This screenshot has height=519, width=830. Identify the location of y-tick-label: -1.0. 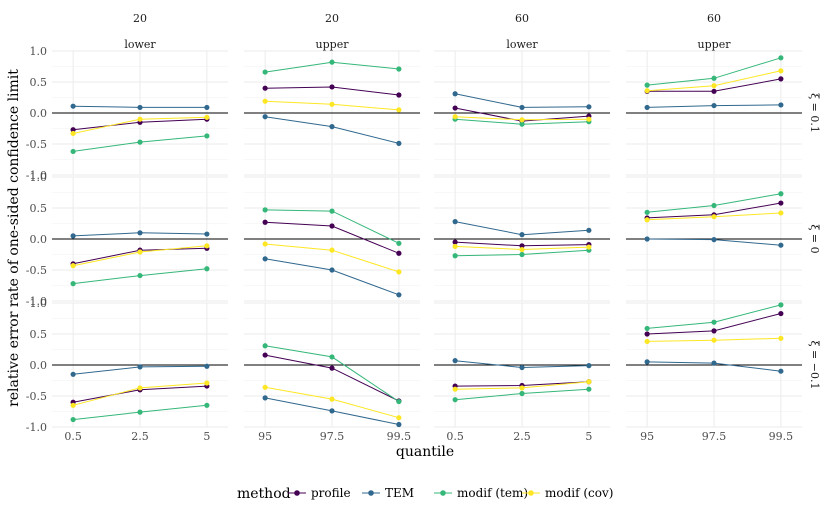
(36, 301).